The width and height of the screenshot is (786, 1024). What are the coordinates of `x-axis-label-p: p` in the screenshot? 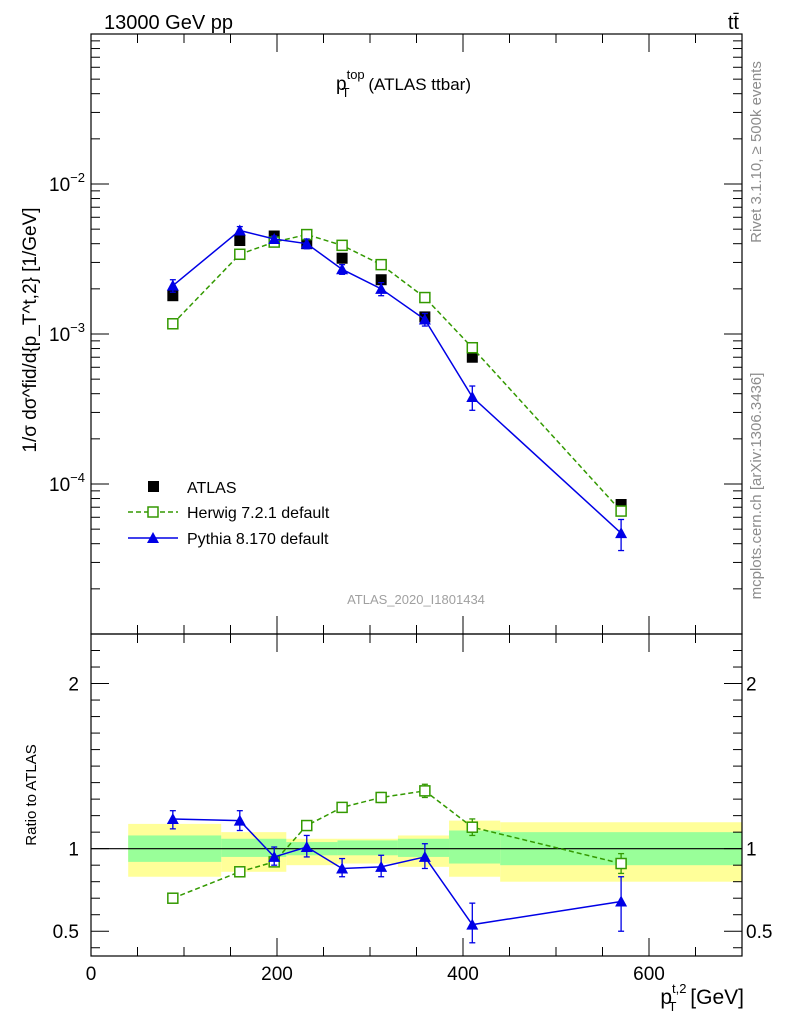 It's located at (666, 997).